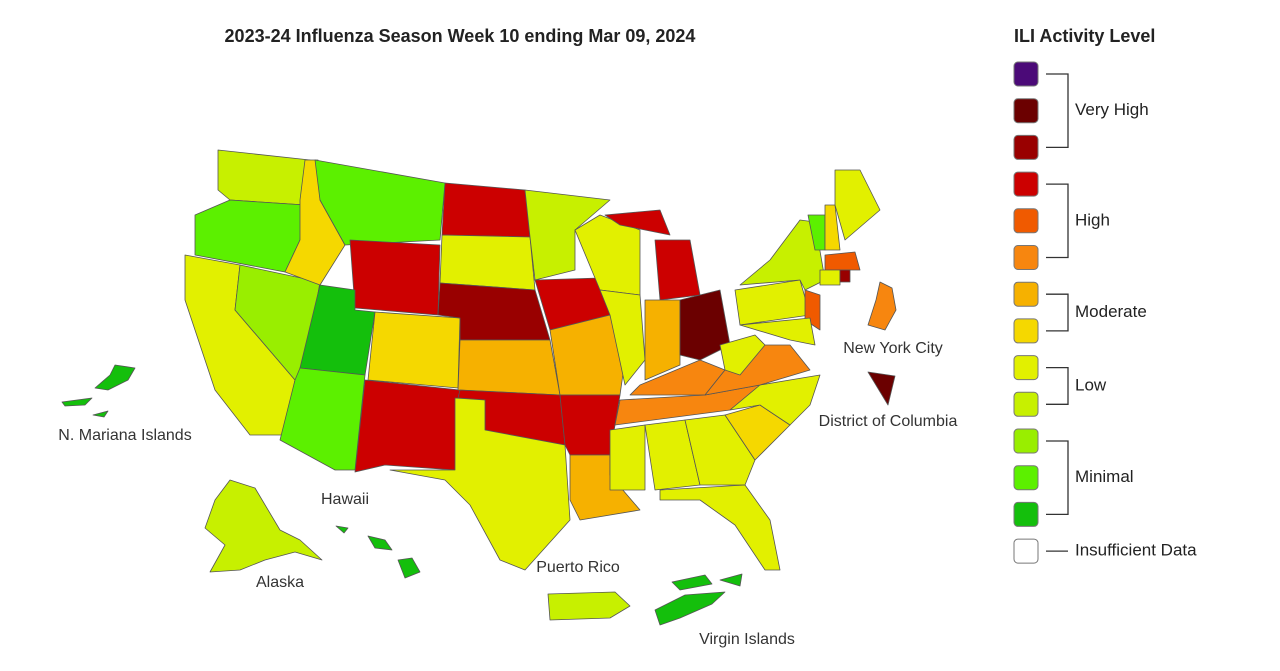  I want to click on region-label: District of Columbia, so click(888, 421).